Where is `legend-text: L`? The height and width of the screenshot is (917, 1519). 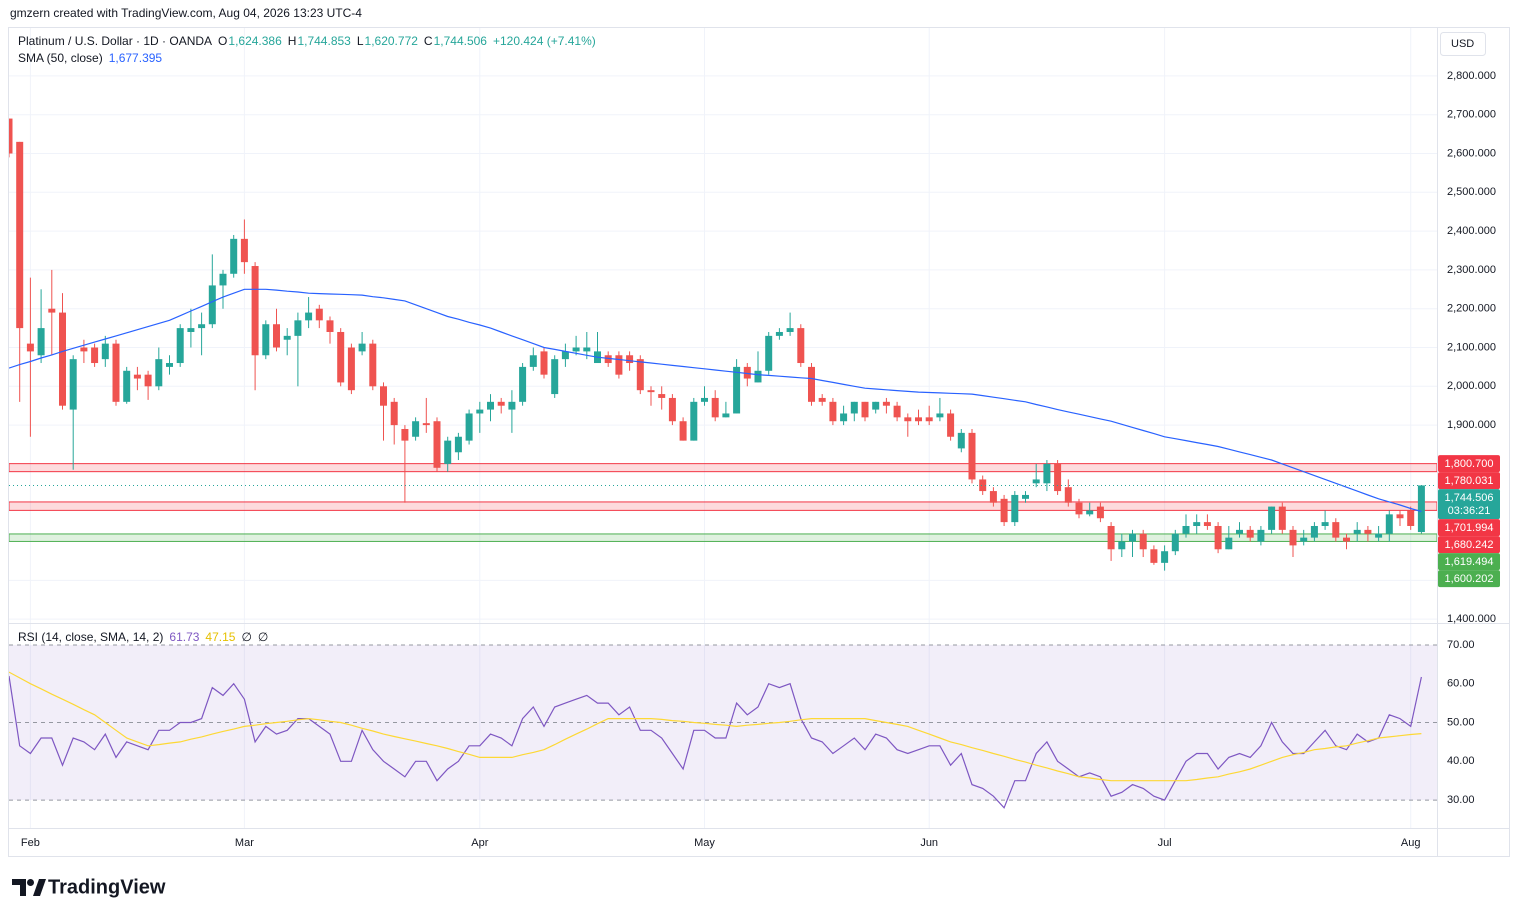
legend-text: L is located at coordinates (360, 41).